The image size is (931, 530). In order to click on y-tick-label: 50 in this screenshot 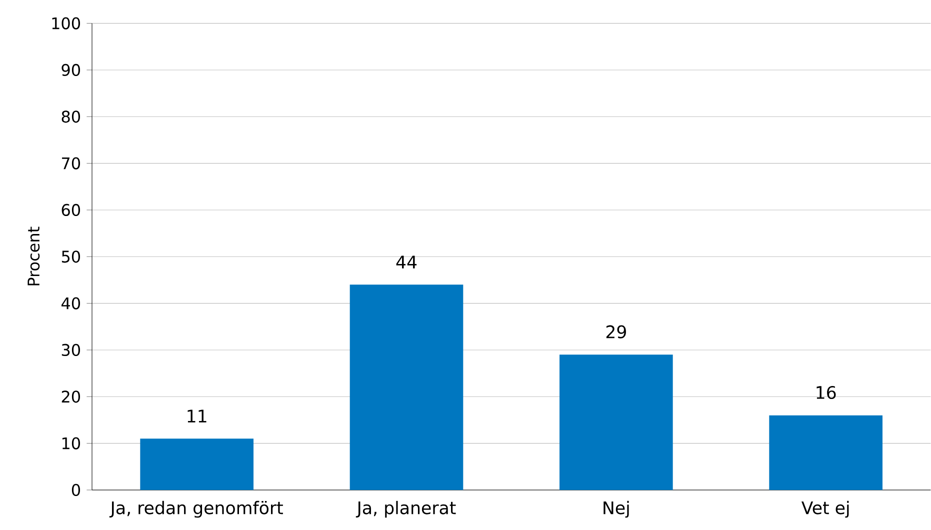, I will do `click(71, 256)`.